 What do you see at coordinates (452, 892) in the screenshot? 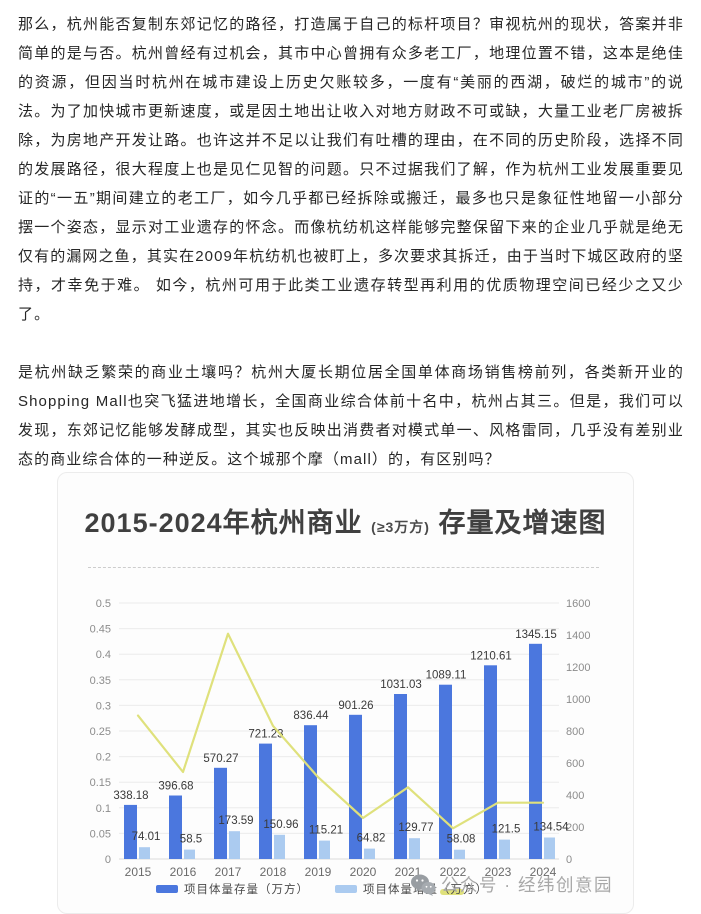
I see `growth-line-legend-swatch` at bounding box center [452, 892].